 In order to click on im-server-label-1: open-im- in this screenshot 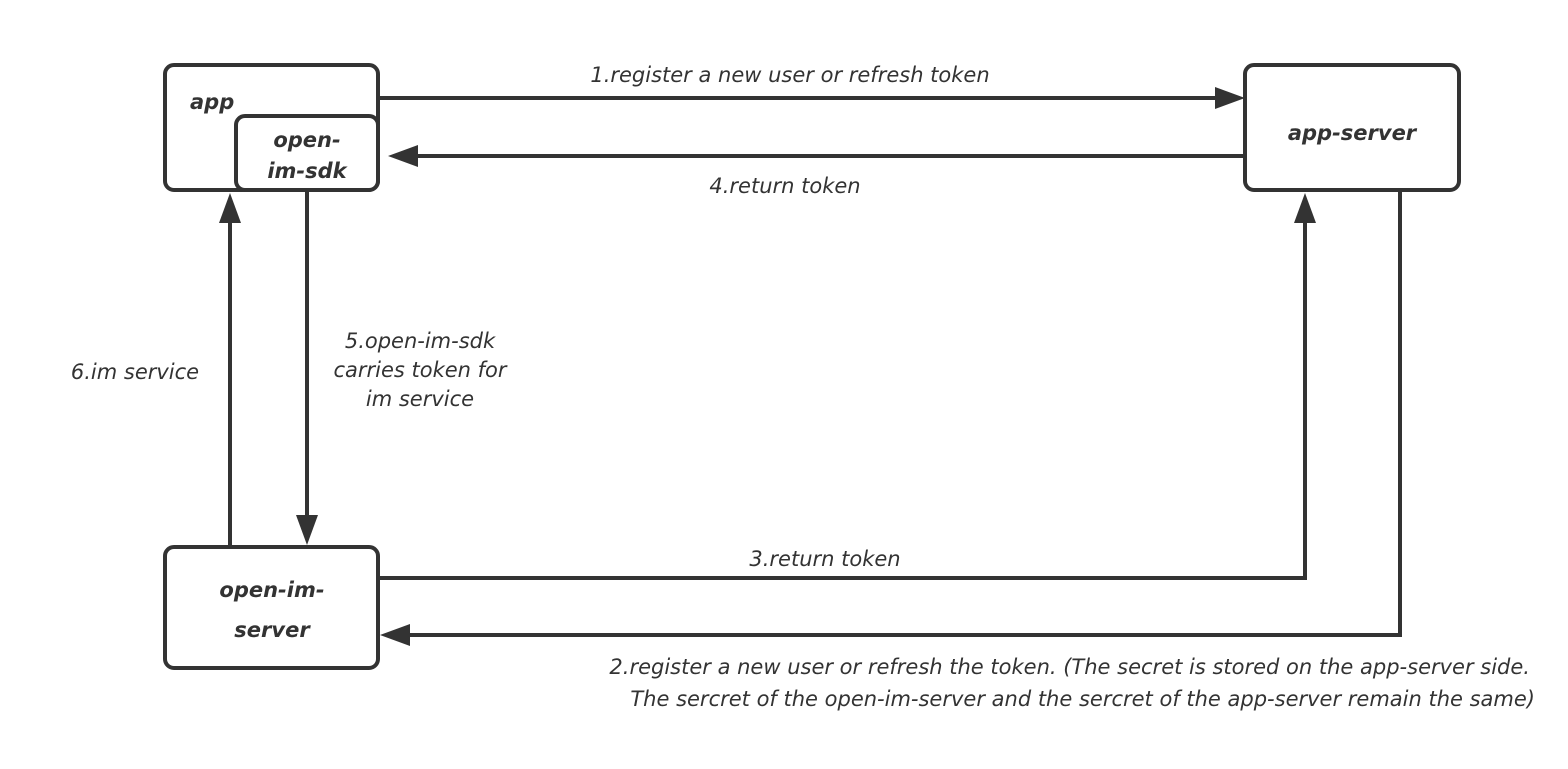, I will do `click(271, 590)`.